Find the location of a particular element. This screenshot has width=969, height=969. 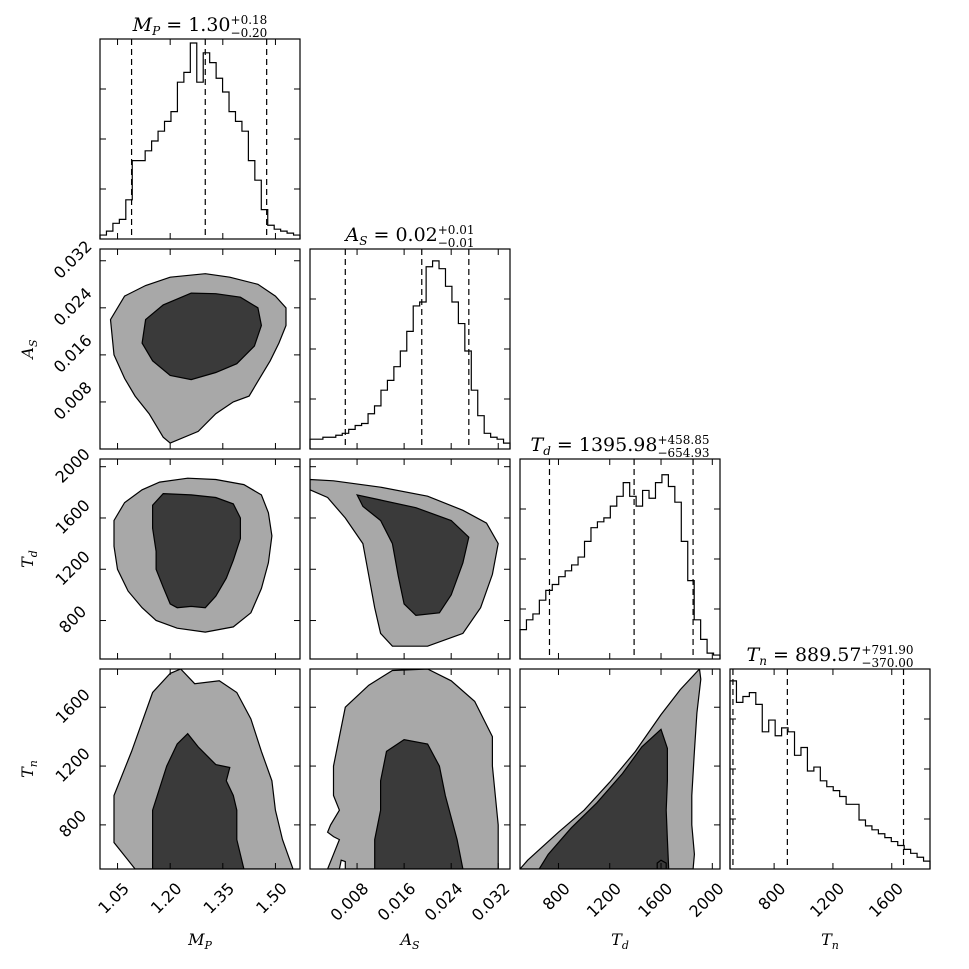

title-value: 1.30 is located at coordinates (209, 25).